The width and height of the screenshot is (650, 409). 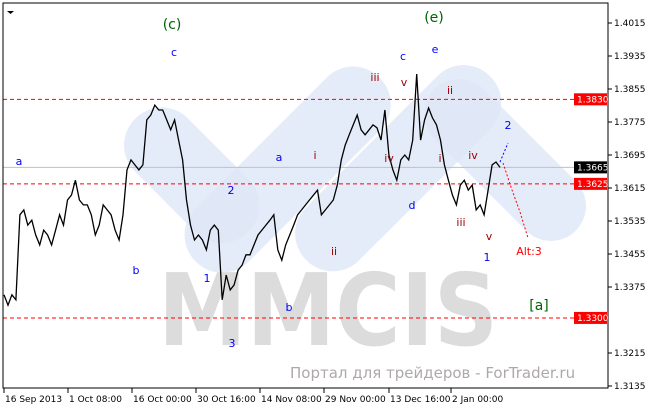 I want to click on level-price-tag-label: 1.3830, so click(x=593, y=100).